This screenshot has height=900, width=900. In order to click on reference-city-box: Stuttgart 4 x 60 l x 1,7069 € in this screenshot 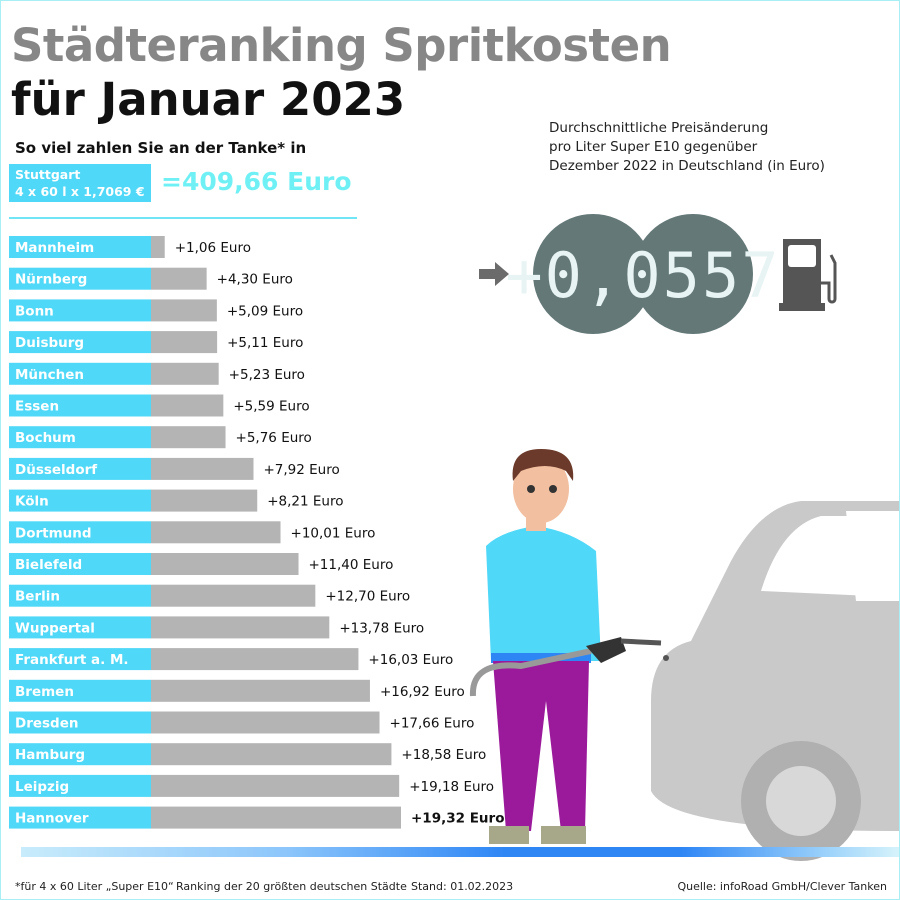, I will do `click(80, 183)`.